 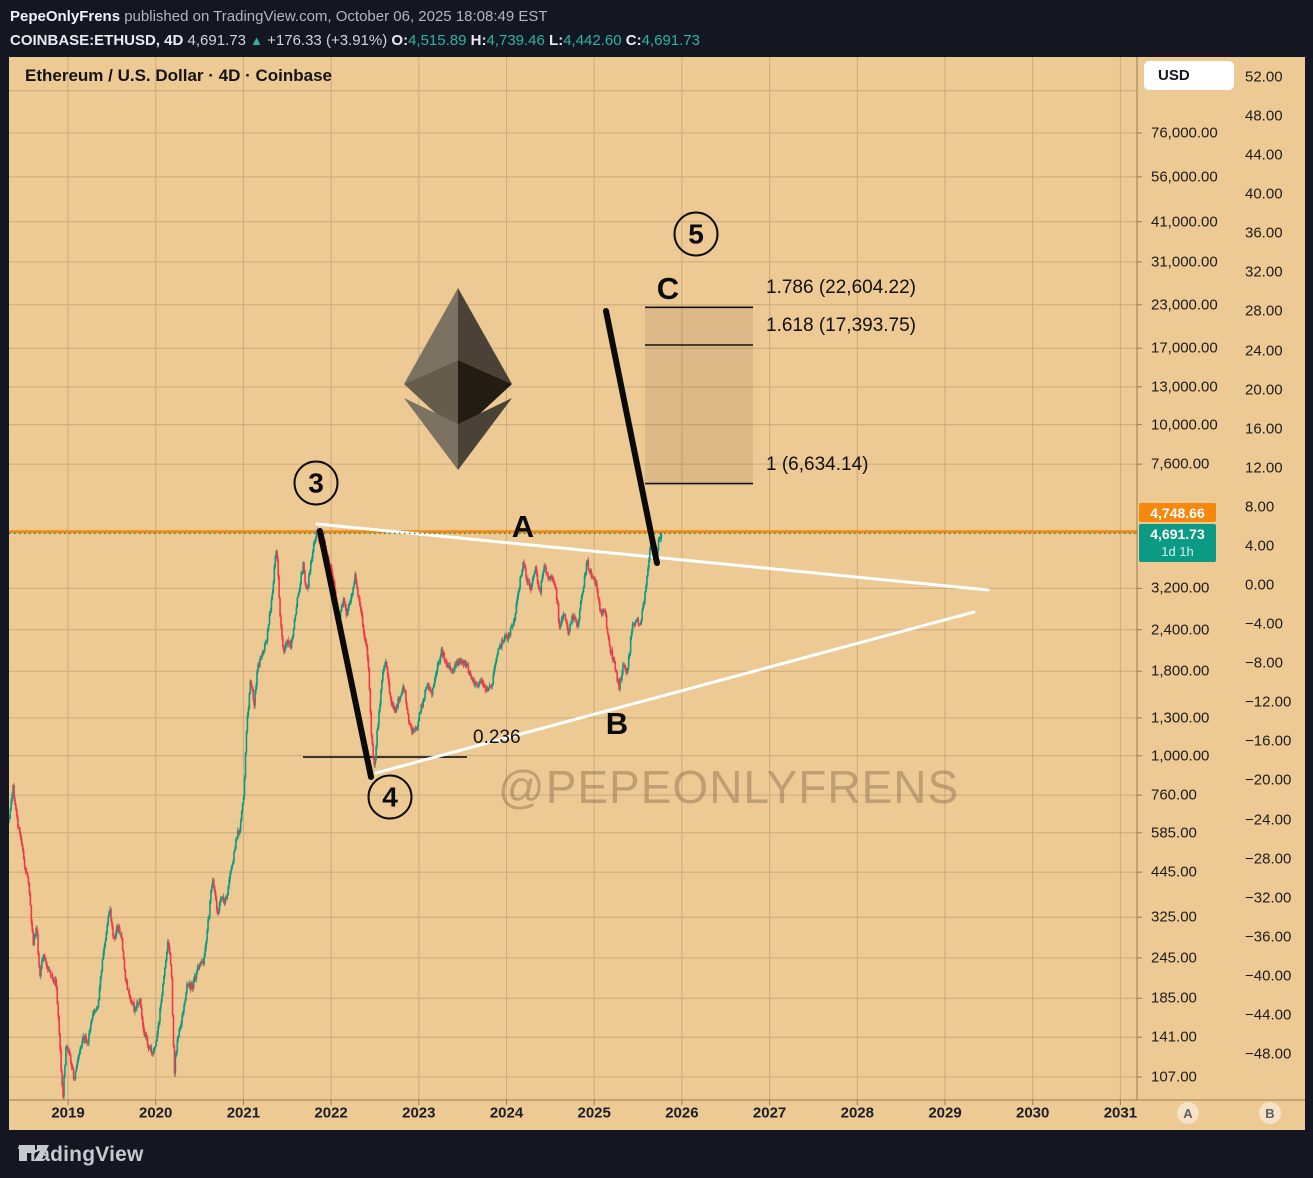 I want to click on fib-level-label: 1.786 (22,604.22), so click(x=841, y=288).